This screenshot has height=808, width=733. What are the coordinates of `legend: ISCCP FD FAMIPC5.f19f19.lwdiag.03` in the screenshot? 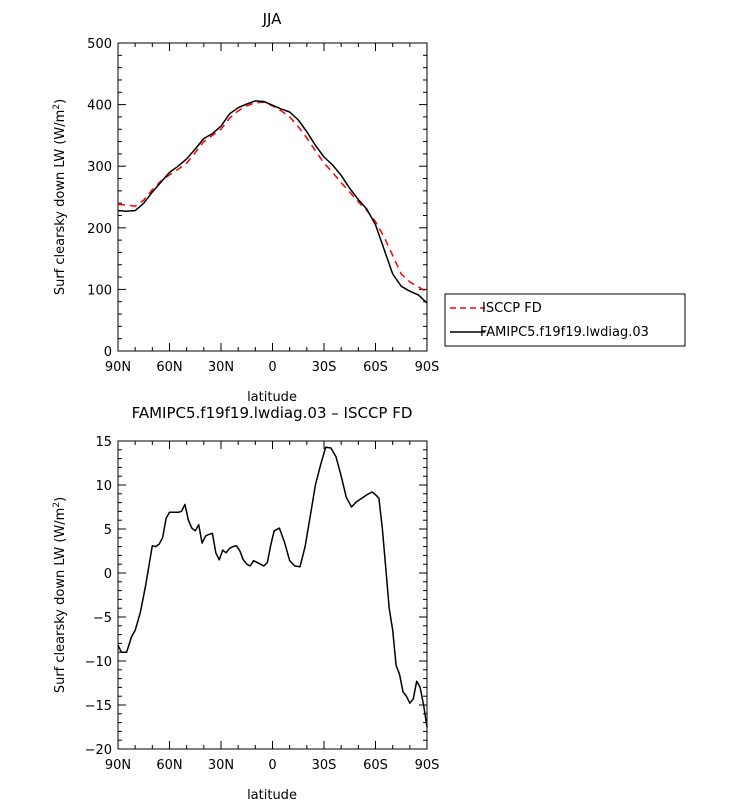 It's located at (565, 320).